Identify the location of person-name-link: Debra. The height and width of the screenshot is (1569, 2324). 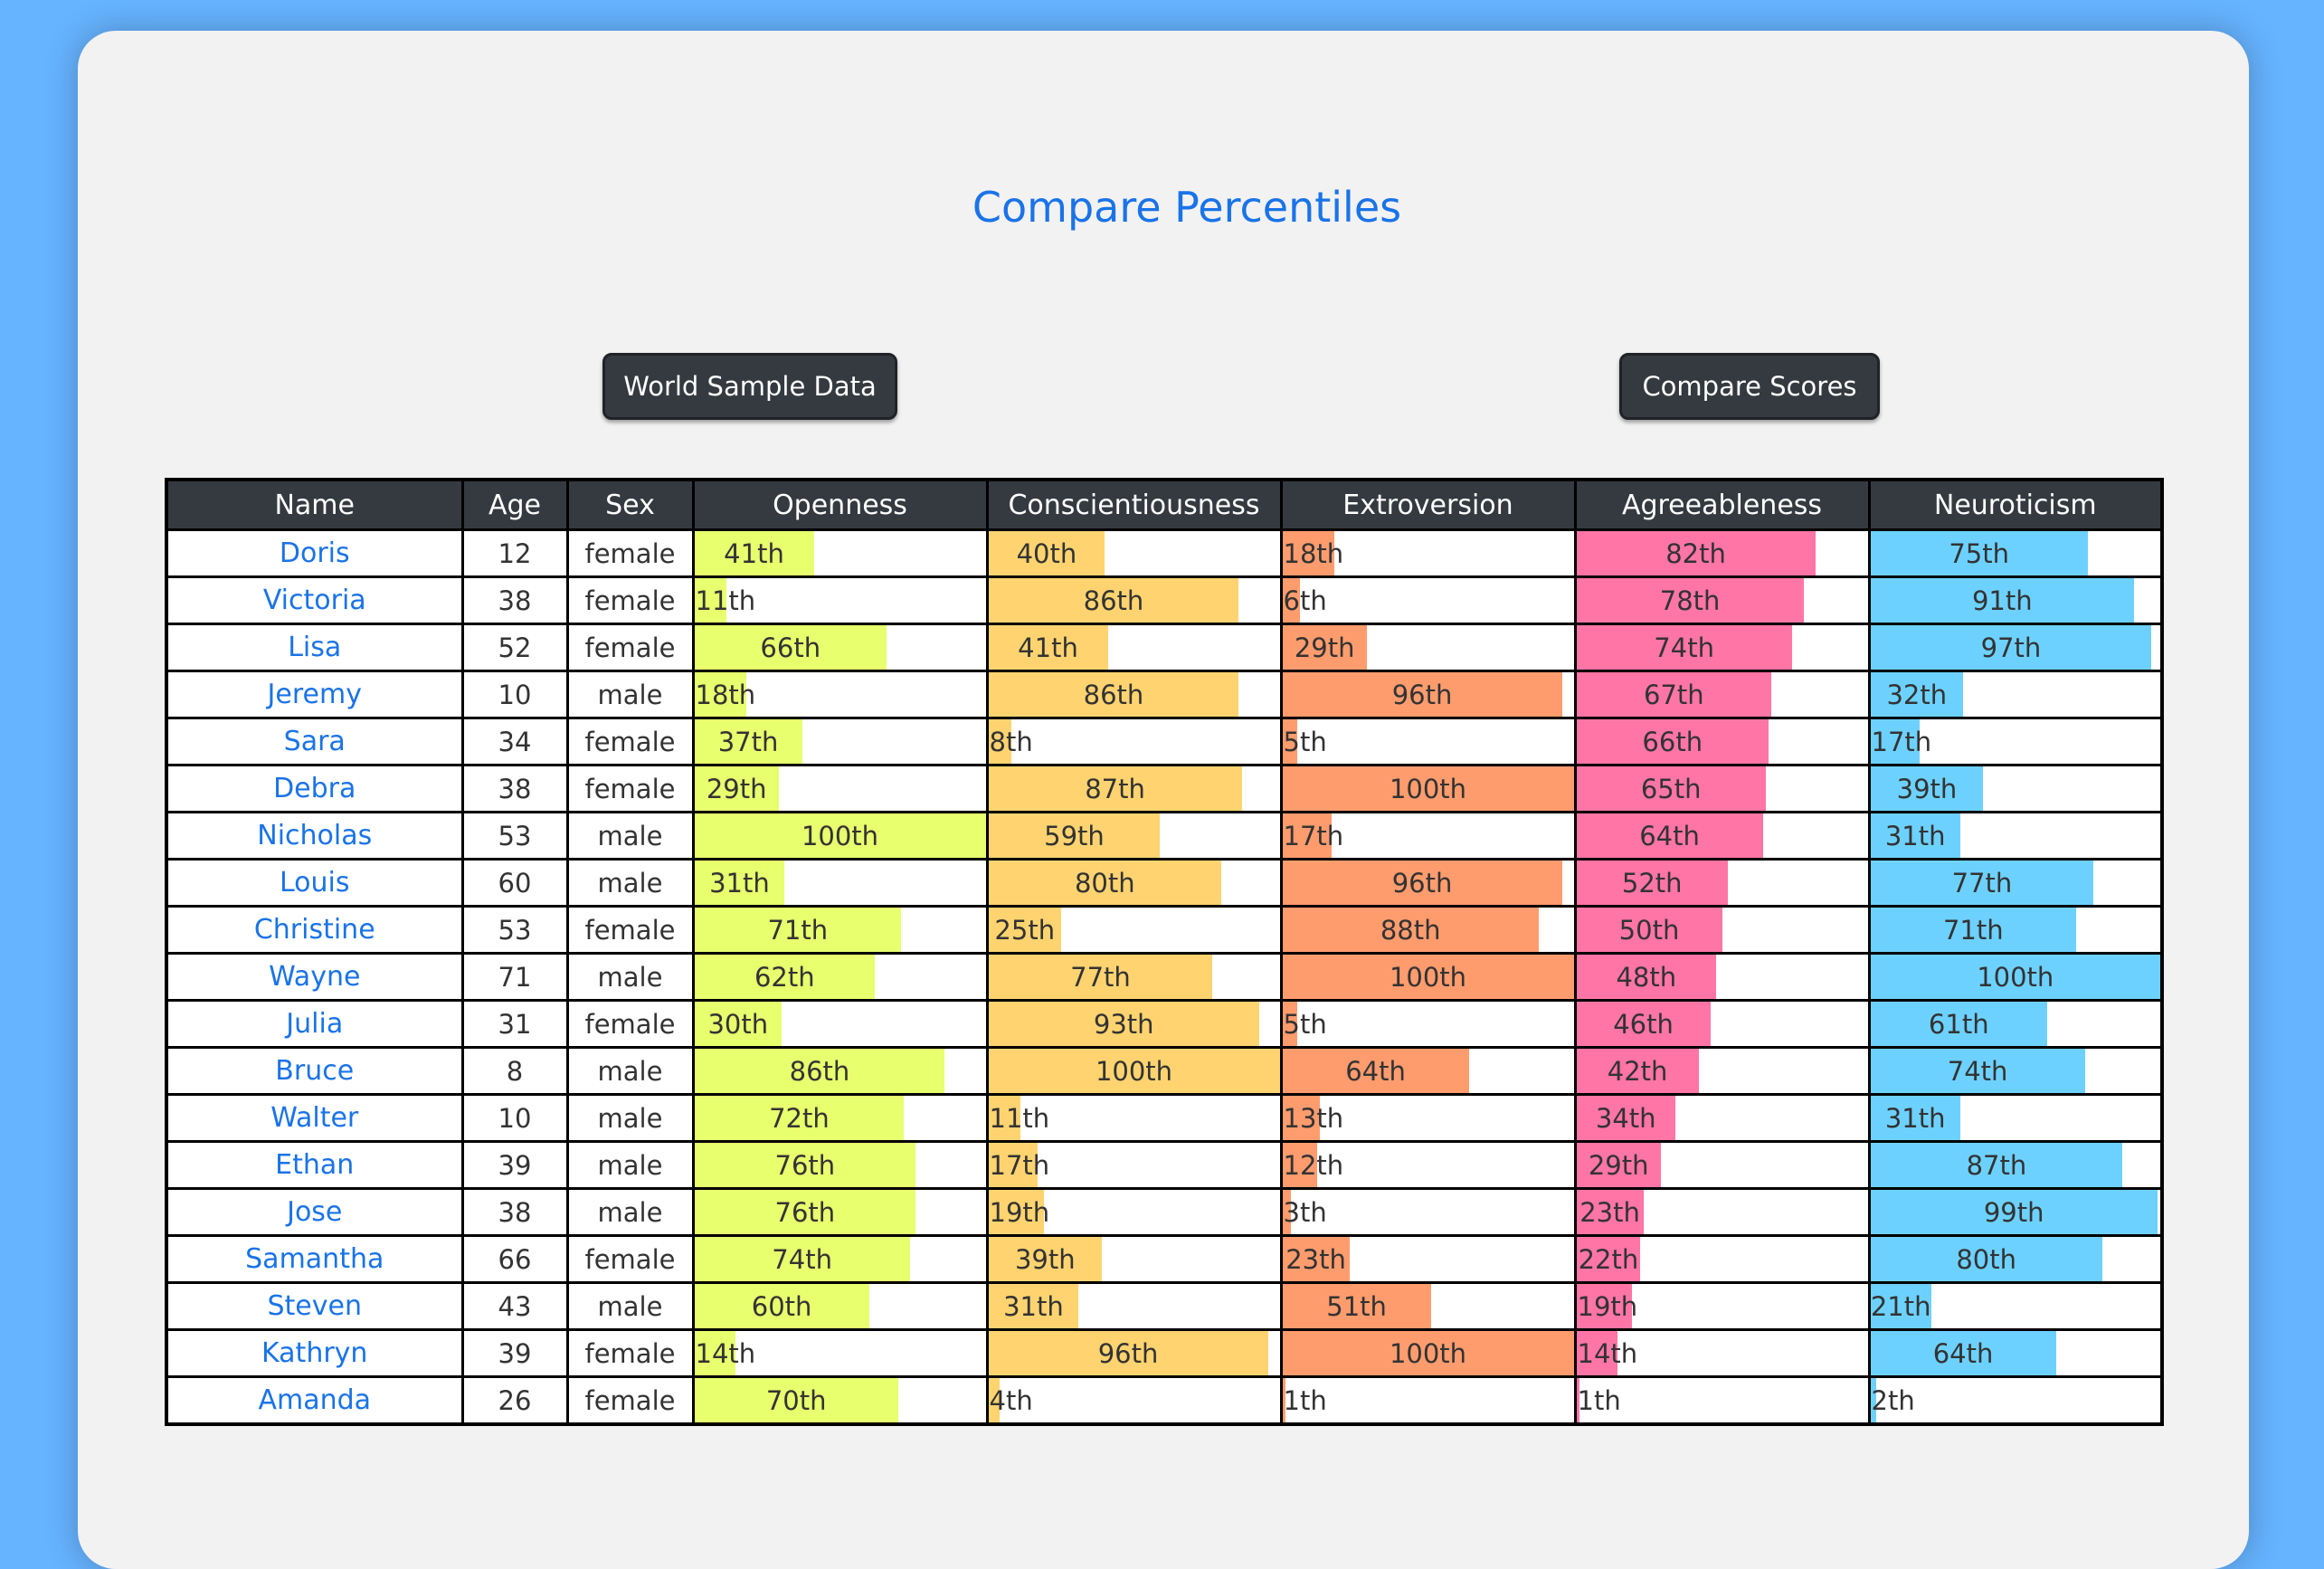
(314, 788).